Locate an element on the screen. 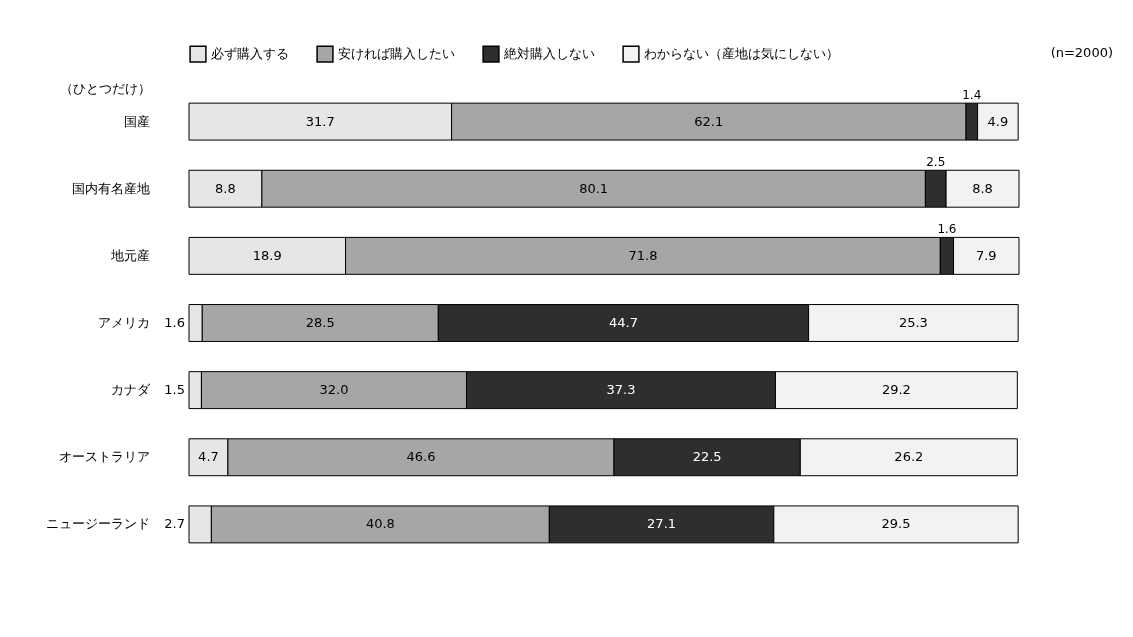 This screenshot has width=1133, height=637. data-label: 28.5 is located at coordinates (320, 322).